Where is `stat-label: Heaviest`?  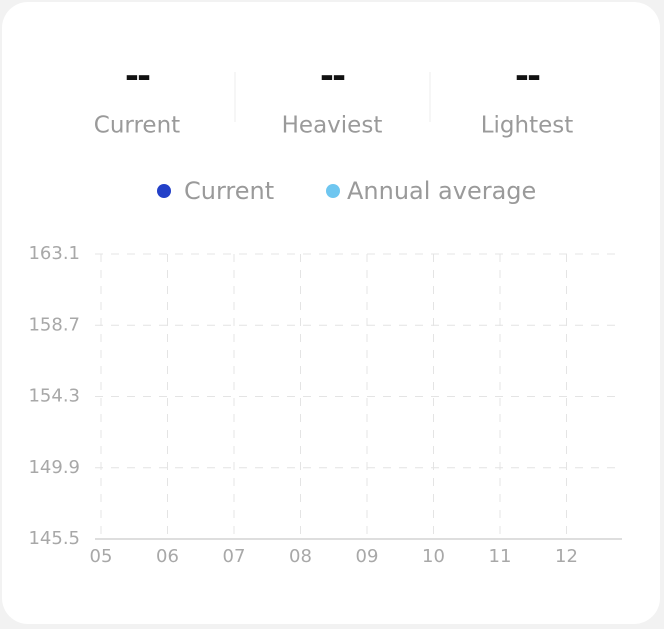 stat-label: Heaviest is located at coordinates (332, 126).